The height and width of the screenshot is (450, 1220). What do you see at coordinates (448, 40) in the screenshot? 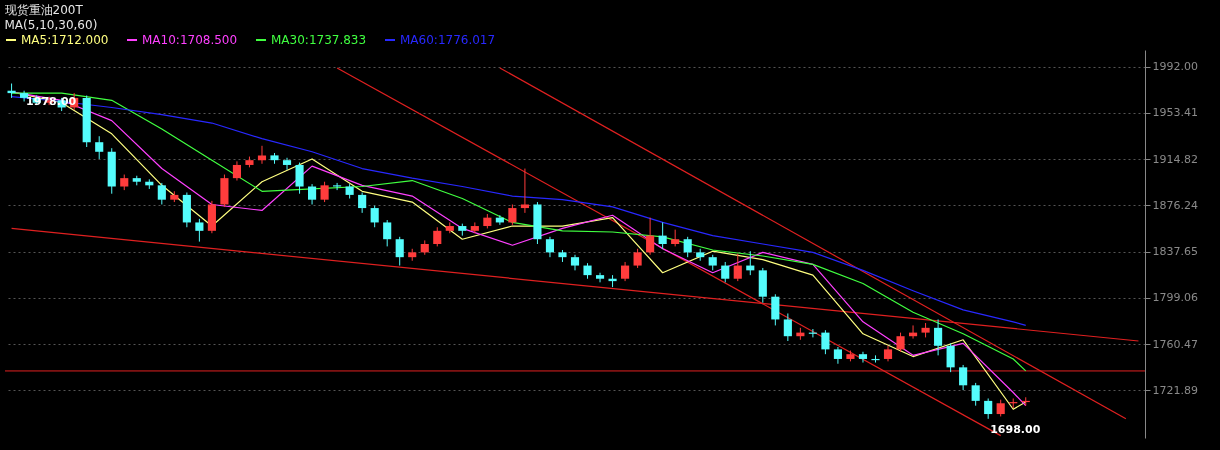
I see `legend-label: MA60:1776.017` at bounding box center [448, 40].